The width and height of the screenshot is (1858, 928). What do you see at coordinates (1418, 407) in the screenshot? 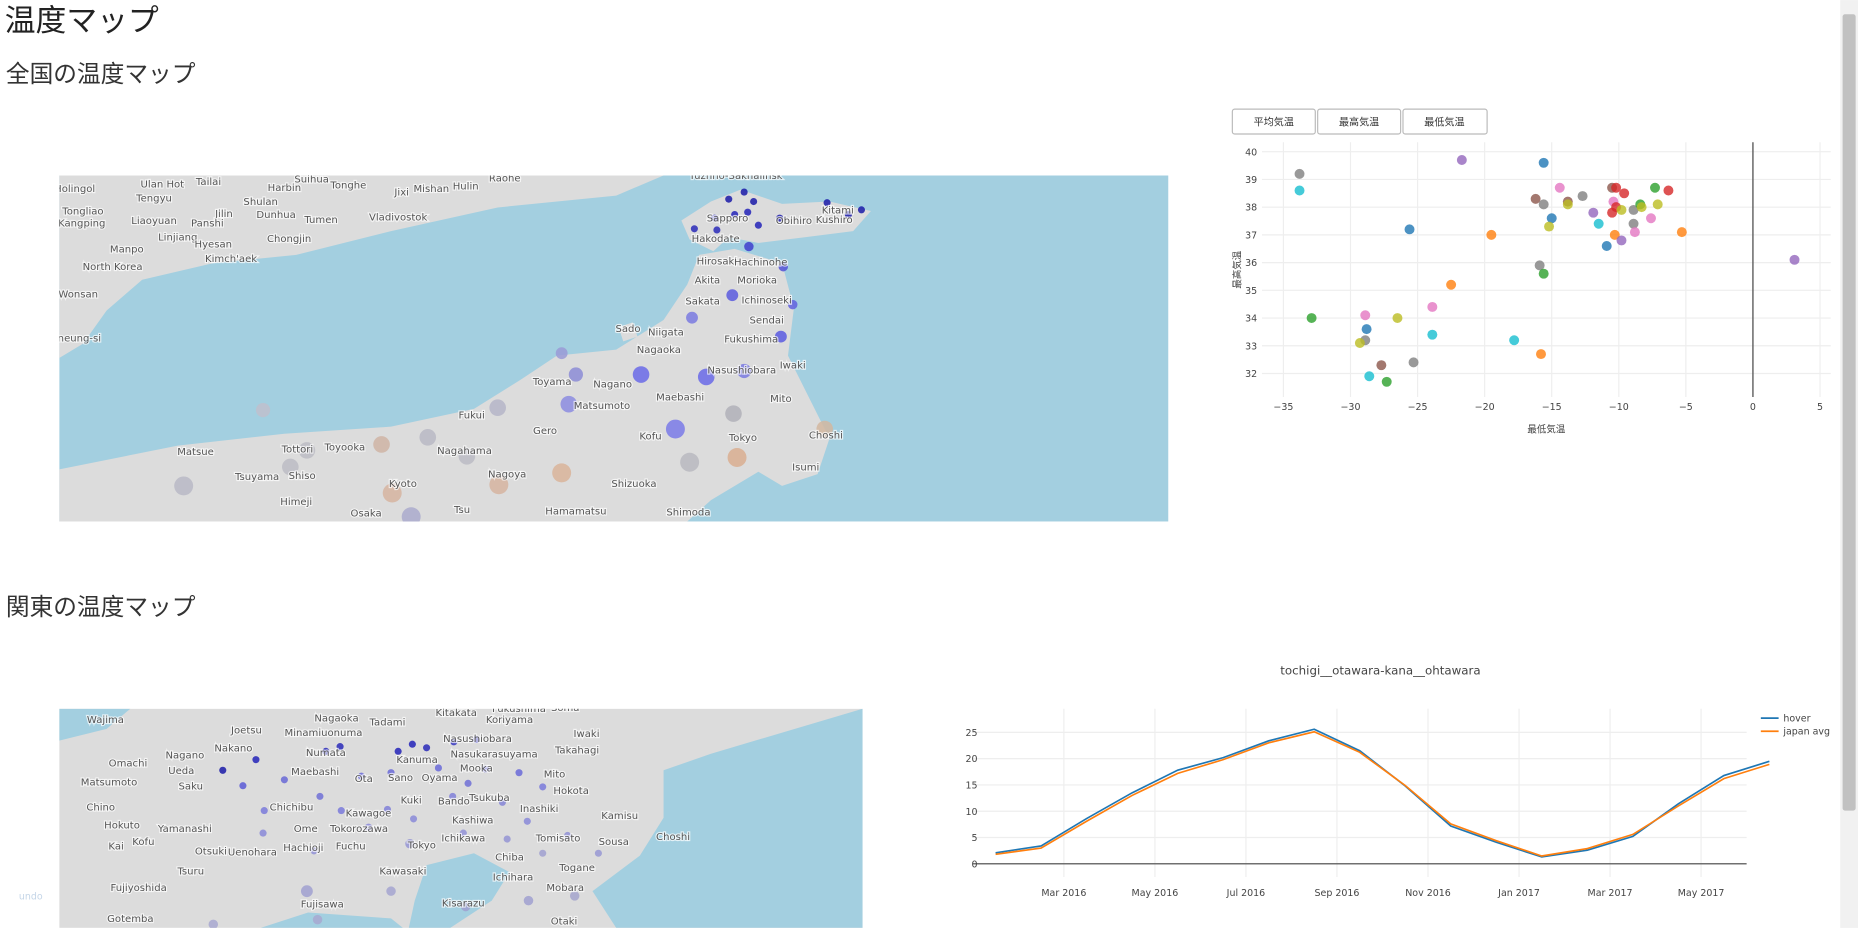
I see `x-tick-label: −25` at bounding box center [1418, 407].